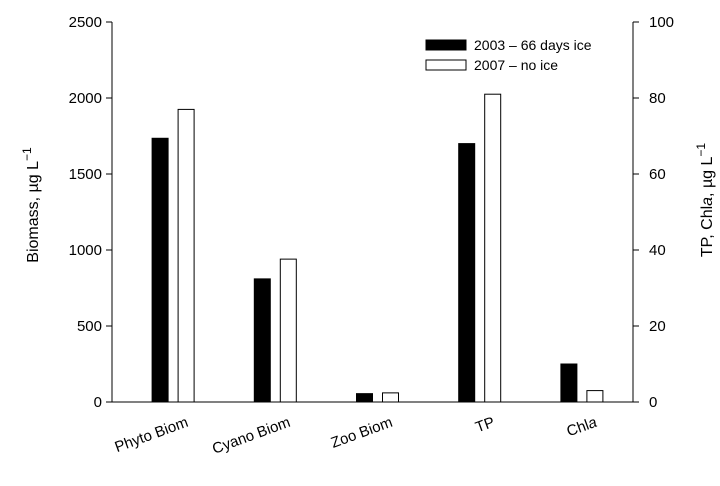 Image resolution: width=720 pixels, height=486 pixels. What do you see at coordinates (705, 200) in the screenshot?
I see `y-axis-right-title: TP, Chla, µg L−1` at bounding box center [705, 200].